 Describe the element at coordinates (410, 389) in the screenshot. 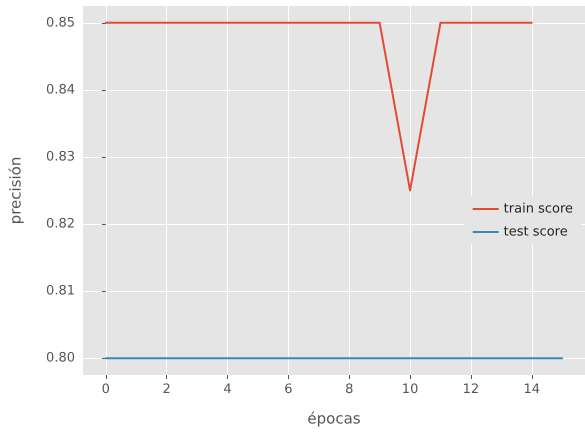

I see `x-tick-label: 10` at that location.